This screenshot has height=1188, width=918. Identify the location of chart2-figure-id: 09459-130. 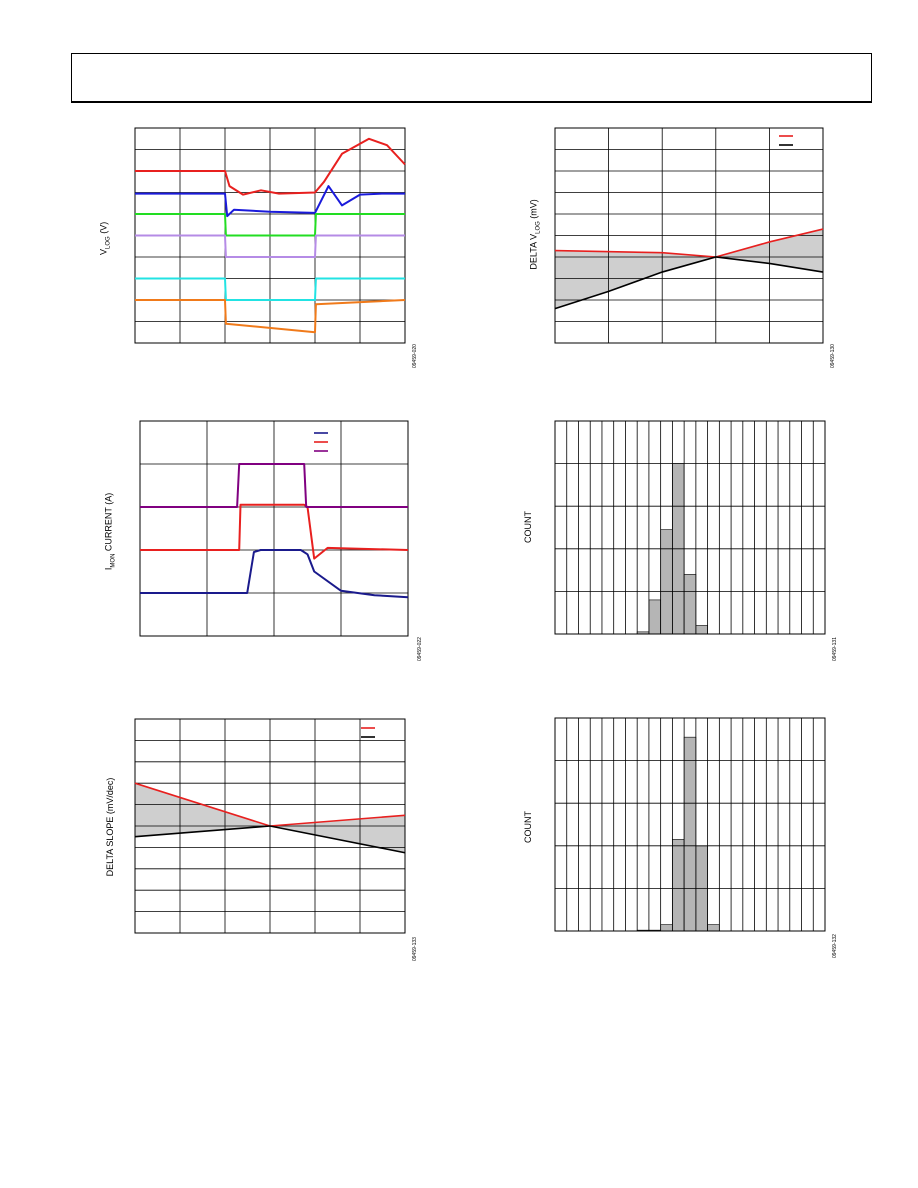
(833, 356).